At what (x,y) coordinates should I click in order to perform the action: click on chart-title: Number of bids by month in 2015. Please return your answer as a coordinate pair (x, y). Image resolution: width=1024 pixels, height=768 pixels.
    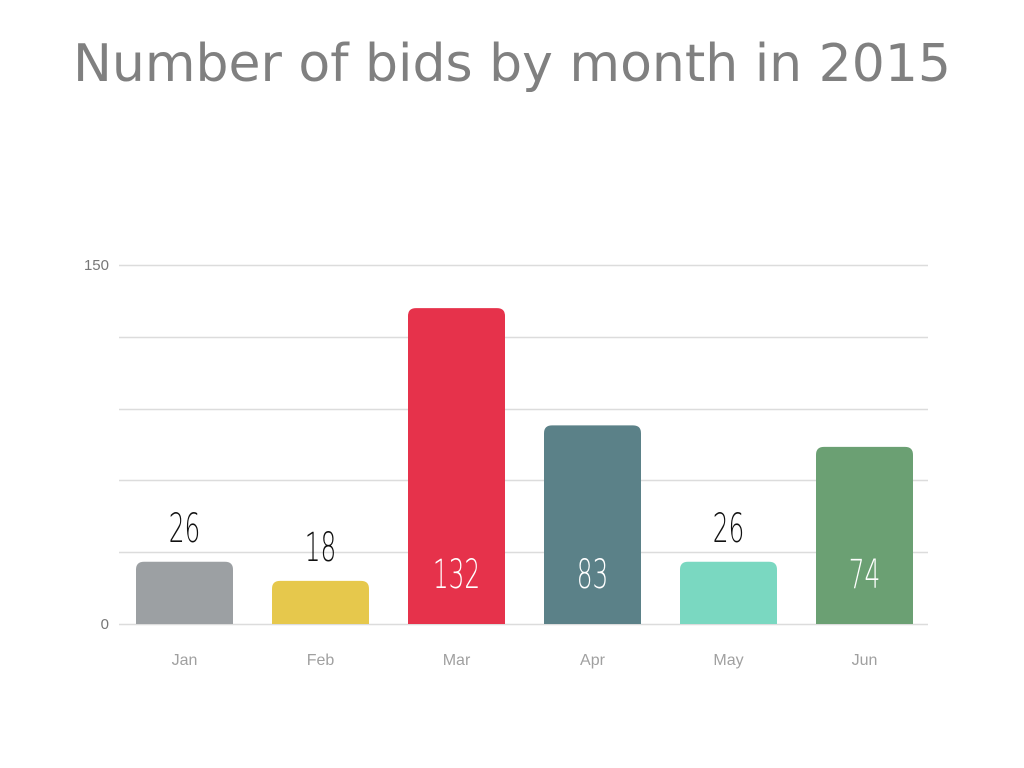
    Looking at the image, I should click on (512, 64).